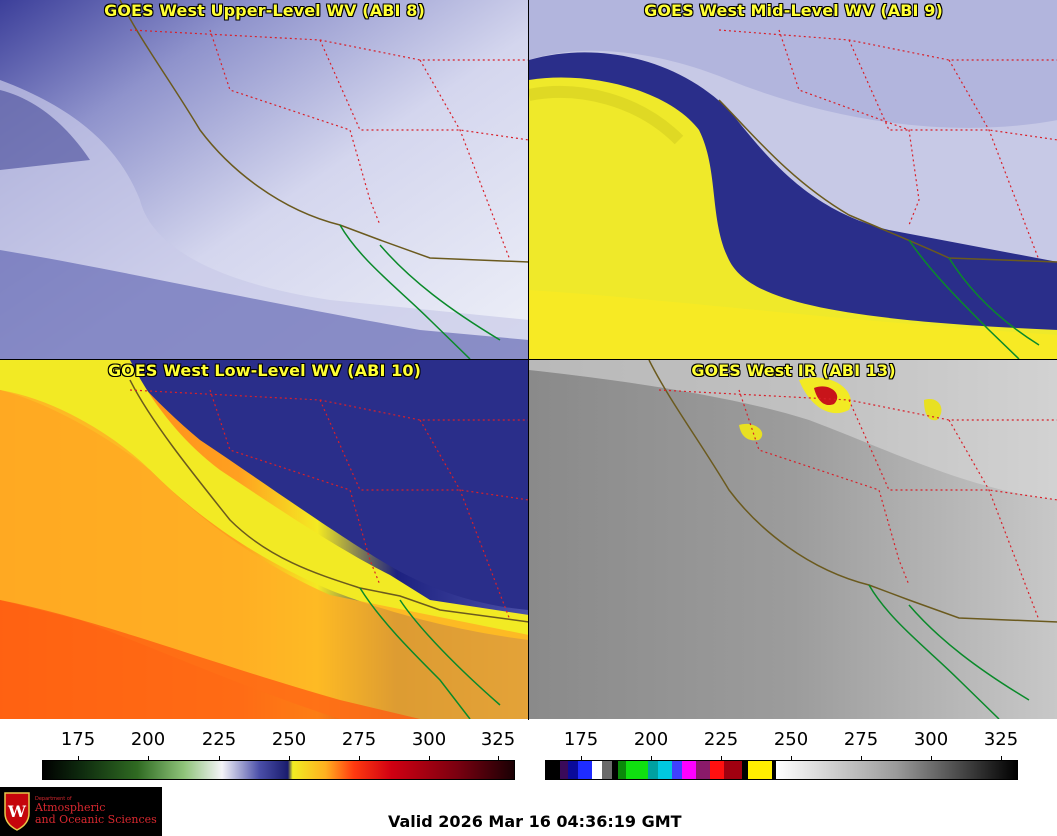 This screenshot has width=1057, height=836. What do you see at coordinates (535, 821) in the screenshot?
I see `valid-timestamp: Valid 2026 Mar 16 04:36:19 GMT` at bounding box center [535, 821].